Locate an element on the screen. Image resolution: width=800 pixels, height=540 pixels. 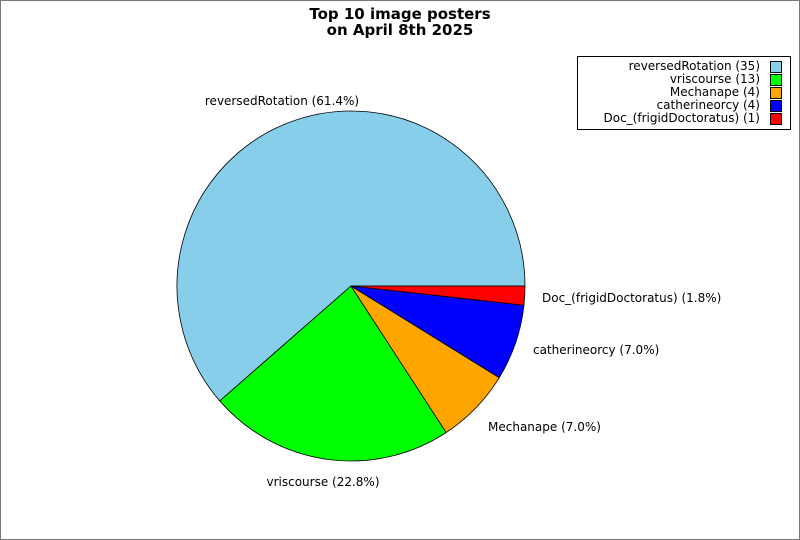
legend-entry-catherineorcy: catherineorcy (4) is located at coordinates (682, 105).